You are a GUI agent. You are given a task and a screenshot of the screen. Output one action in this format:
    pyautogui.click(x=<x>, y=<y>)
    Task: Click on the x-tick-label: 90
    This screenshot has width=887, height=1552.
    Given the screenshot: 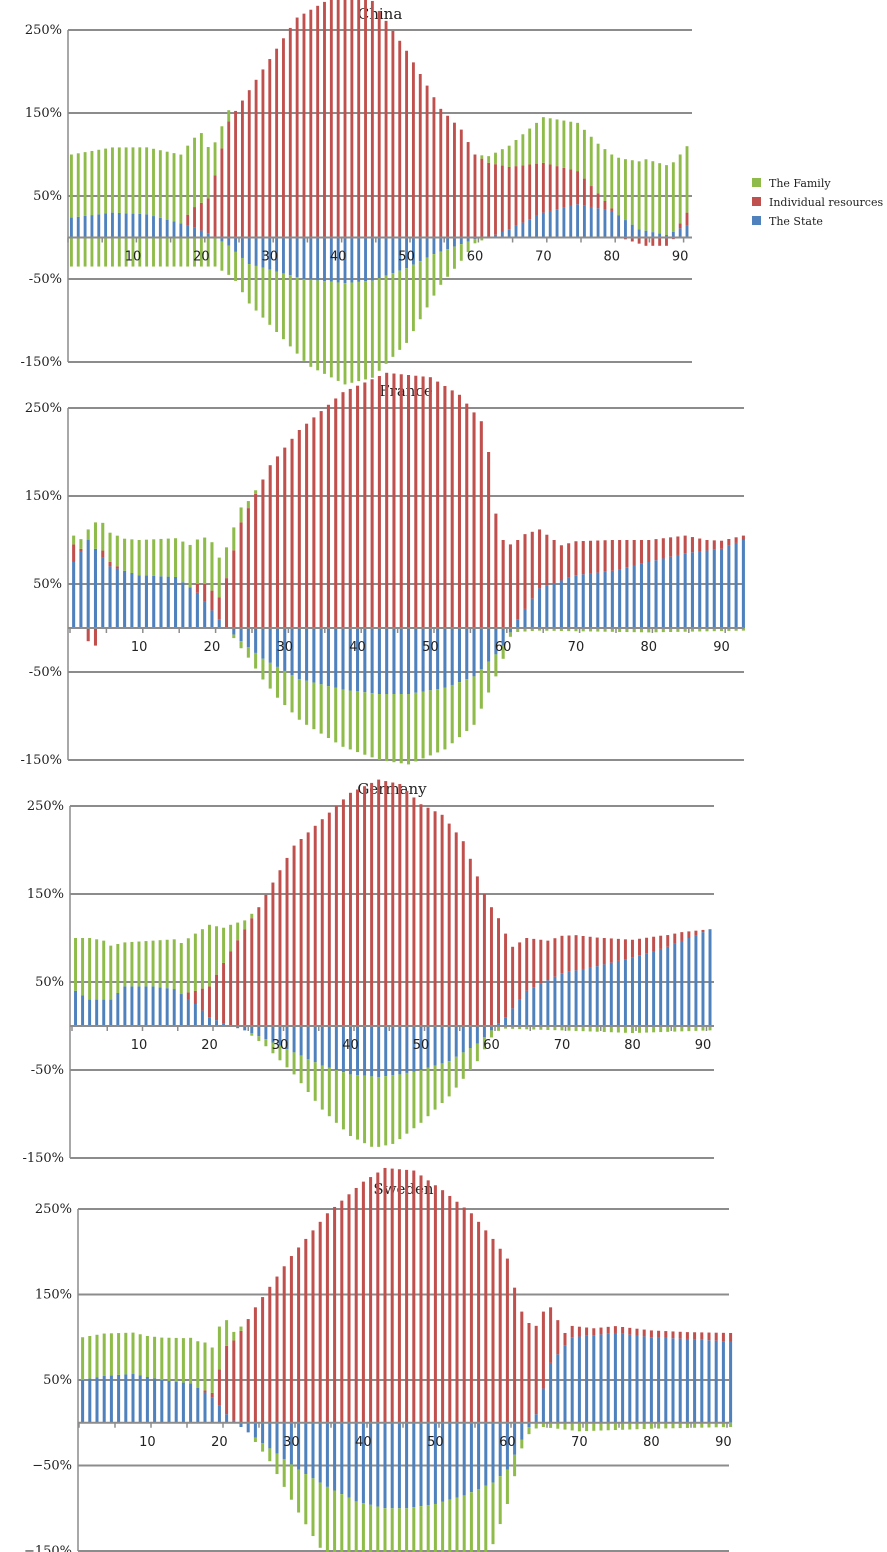 What is the action you would take?
    pyautogui.click(x=721, y=647)
    